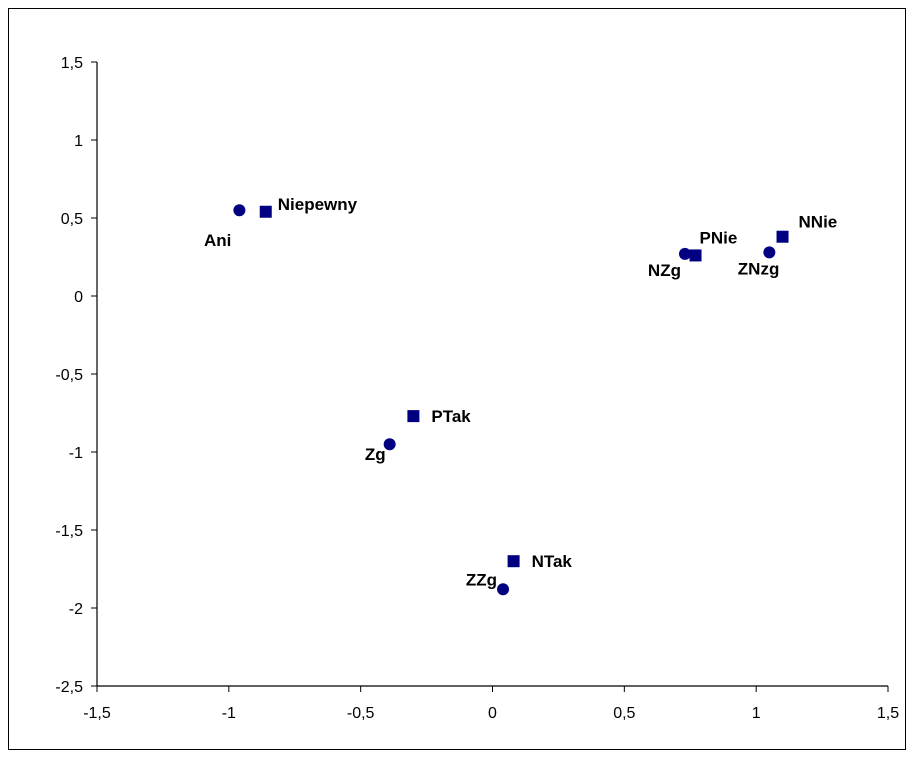 The height and width of the screenshot is (760, 915). I want to click on label-zg: Zg, so click(375, 454).